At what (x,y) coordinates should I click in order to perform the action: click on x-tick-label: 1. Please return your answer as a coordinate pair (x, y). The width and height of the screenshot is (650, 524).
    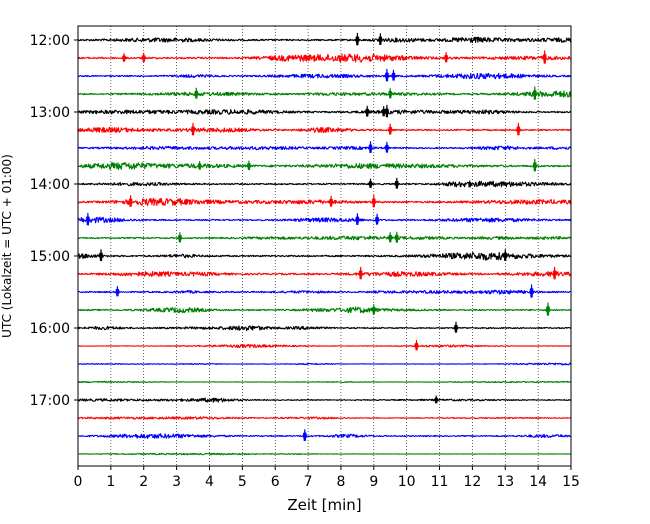
    Looking at the image, I should click on (110, 482).